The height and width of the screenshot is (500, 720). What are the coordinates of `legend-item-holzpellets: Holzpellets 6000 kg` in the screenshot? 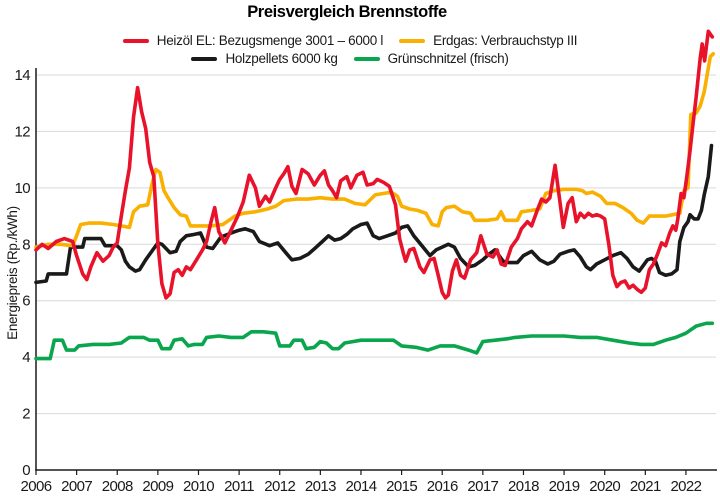 It's located at (264, 58).